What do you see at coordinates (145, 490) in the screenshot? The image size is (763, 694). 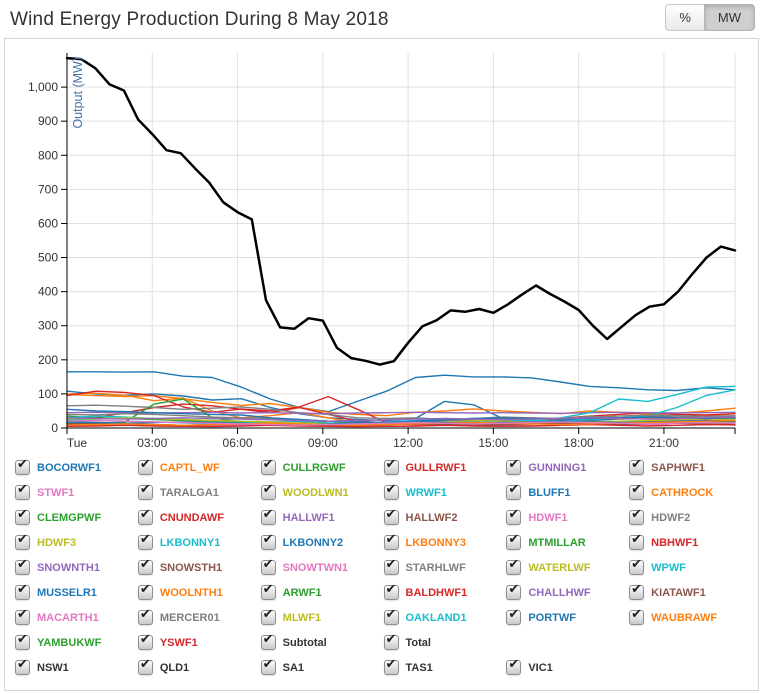 I see `legend-checkbox-taralga1` at bounding box center [145, 490].